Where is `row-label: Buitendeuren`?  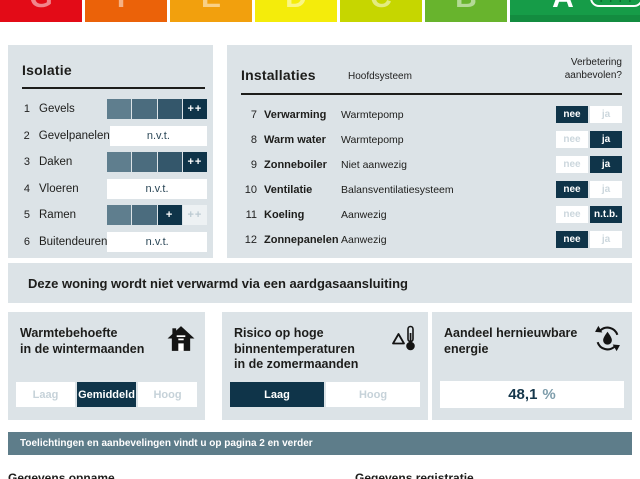
row-label: Buitendeuren is located at coordinates (73, 241).